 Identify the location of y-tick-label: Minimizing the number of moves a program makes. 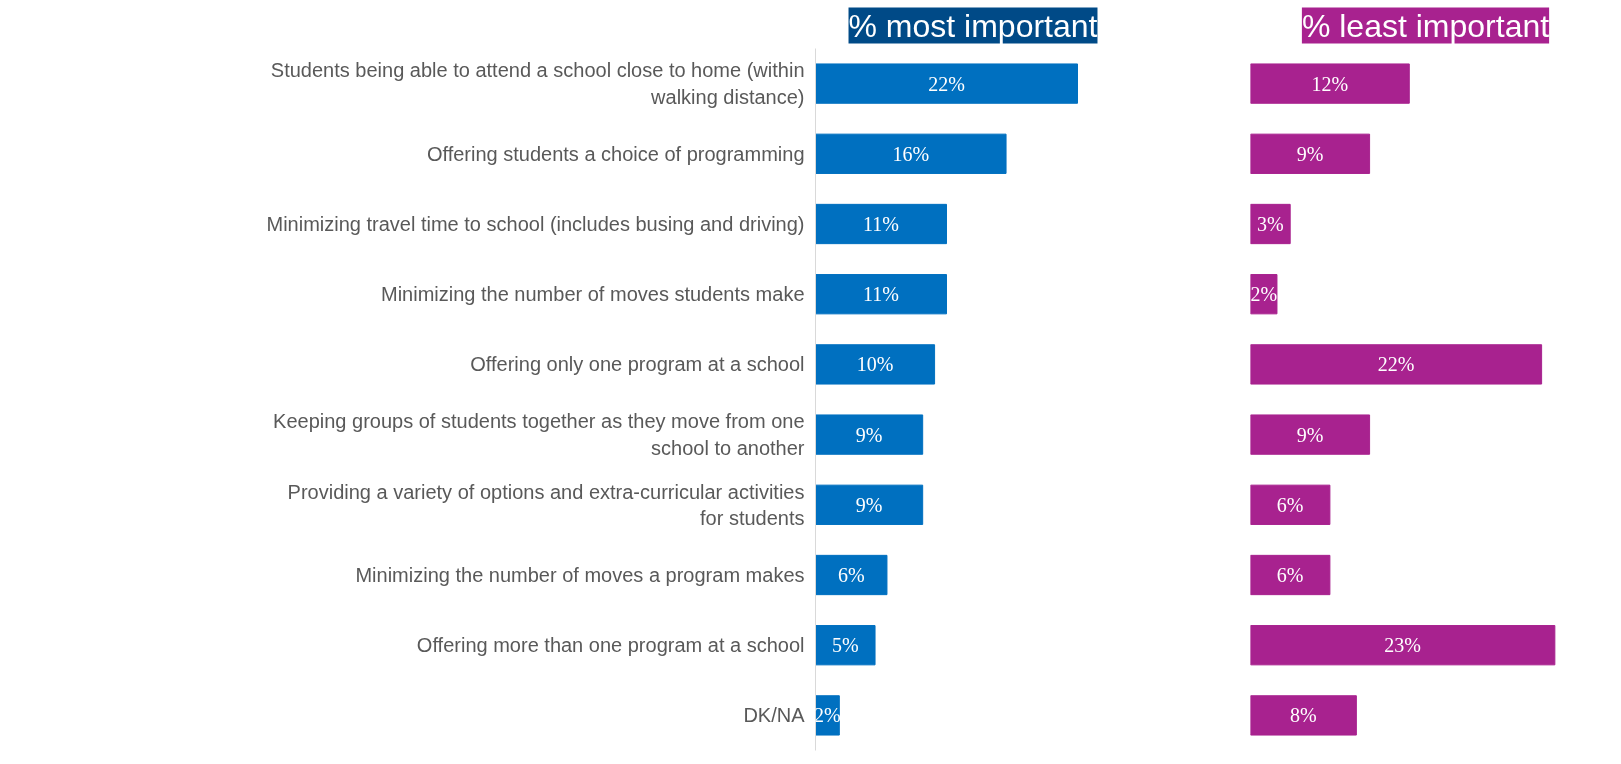
(580, 575).